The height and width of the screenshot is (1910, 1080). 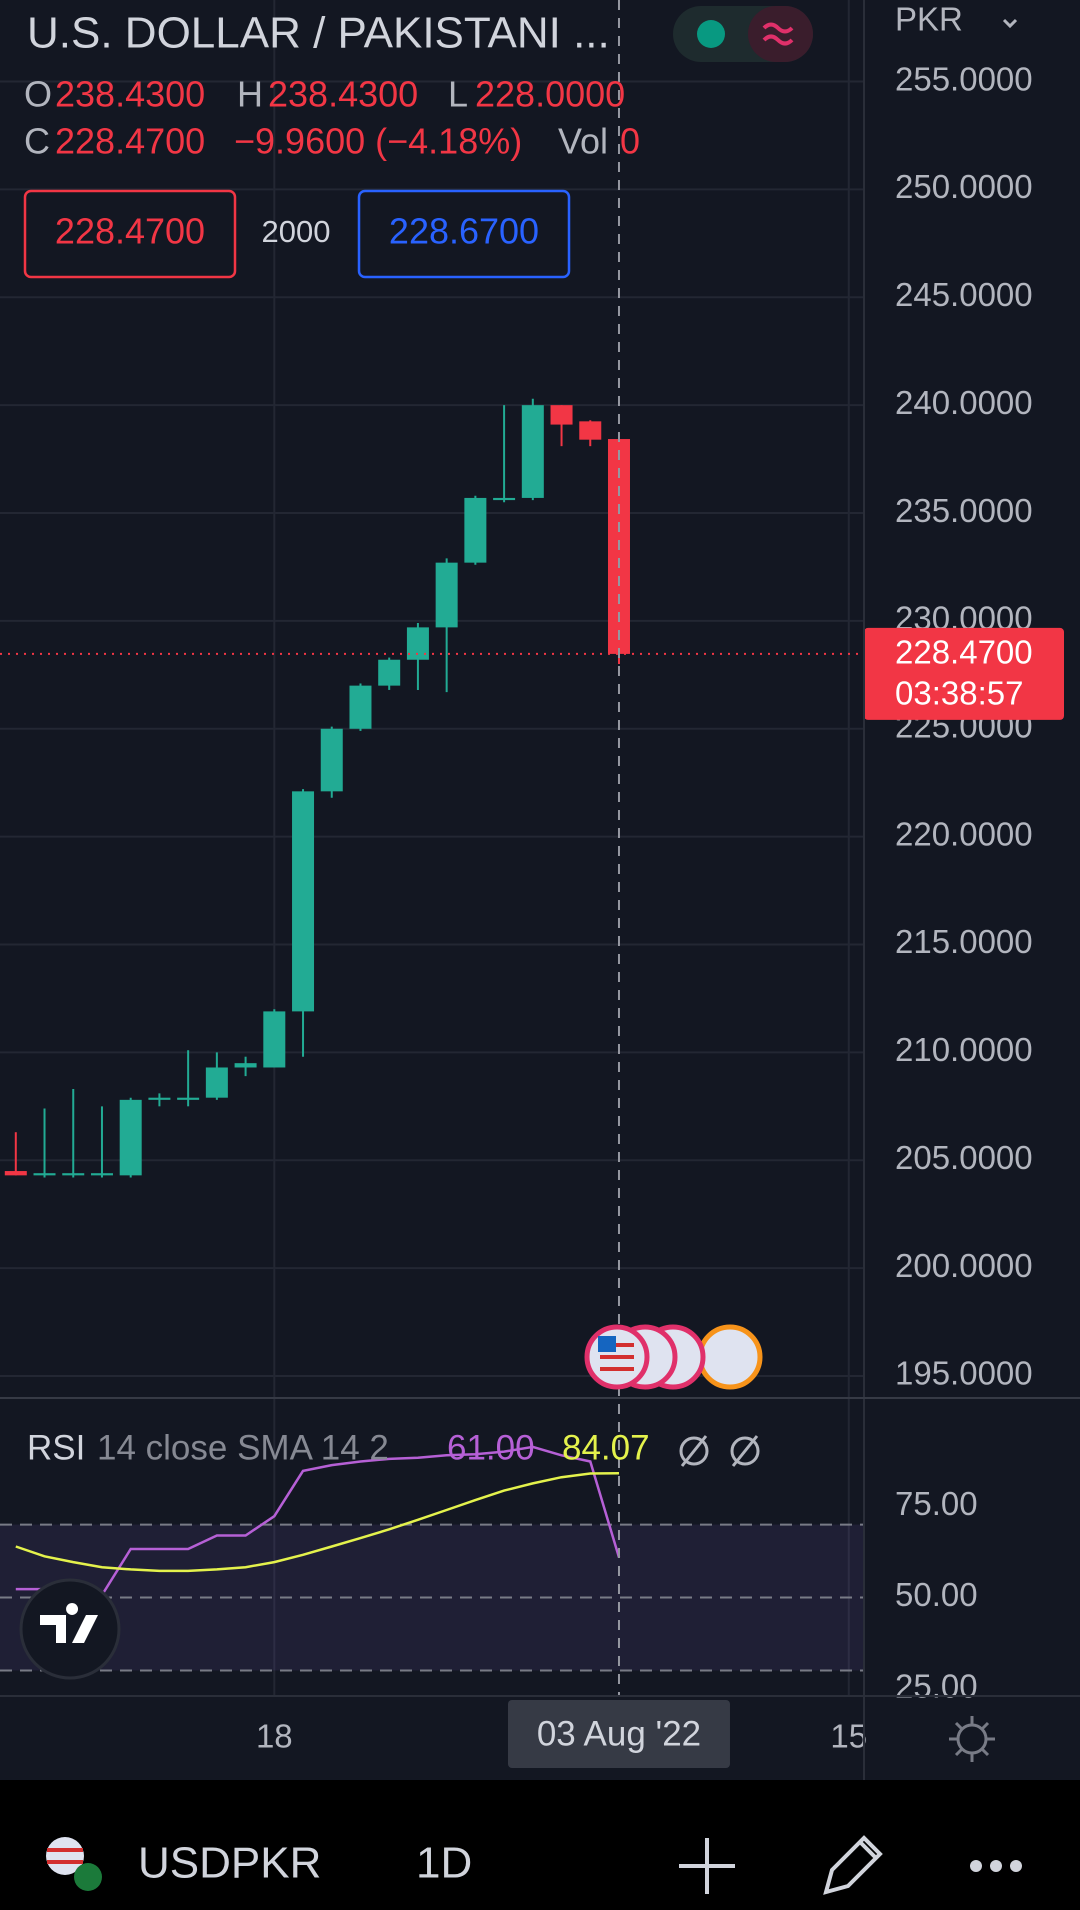 I want to click on sell-button, so click(x=130, y=234).